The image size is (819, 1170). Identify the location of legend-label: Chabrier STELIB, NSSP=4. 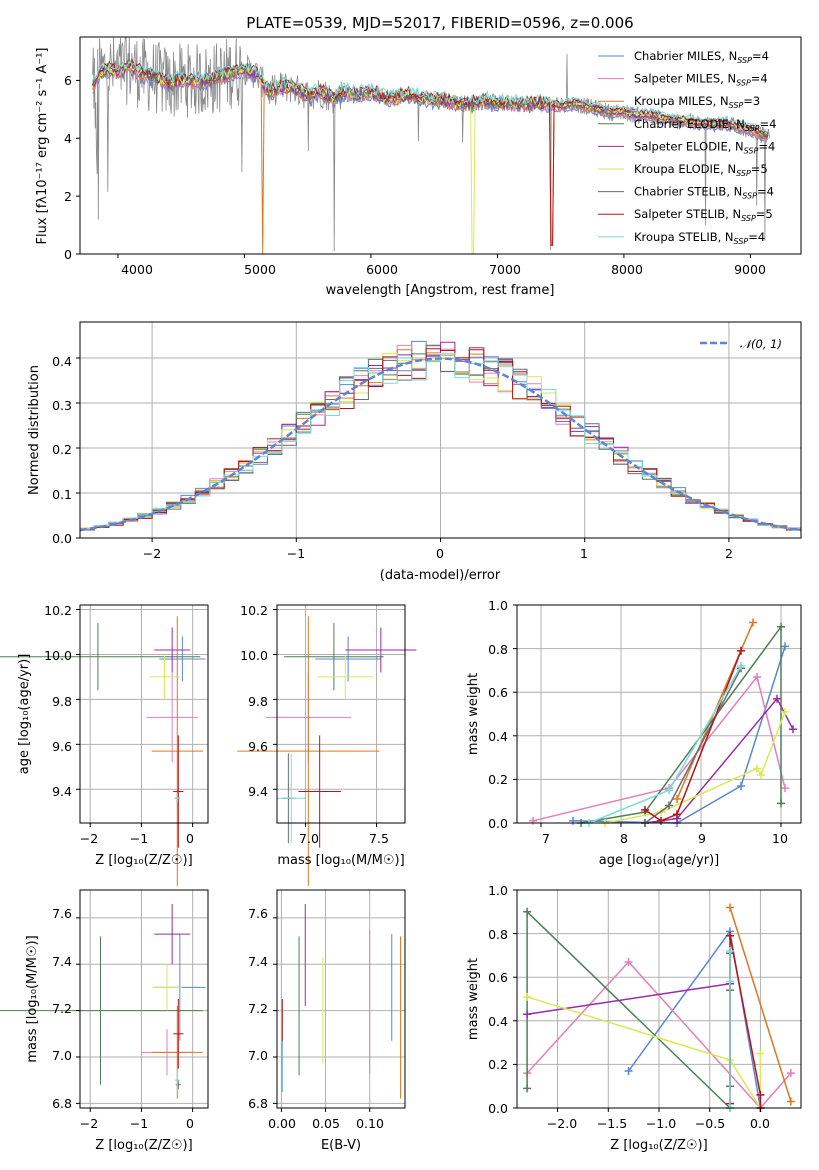
(704, 193).